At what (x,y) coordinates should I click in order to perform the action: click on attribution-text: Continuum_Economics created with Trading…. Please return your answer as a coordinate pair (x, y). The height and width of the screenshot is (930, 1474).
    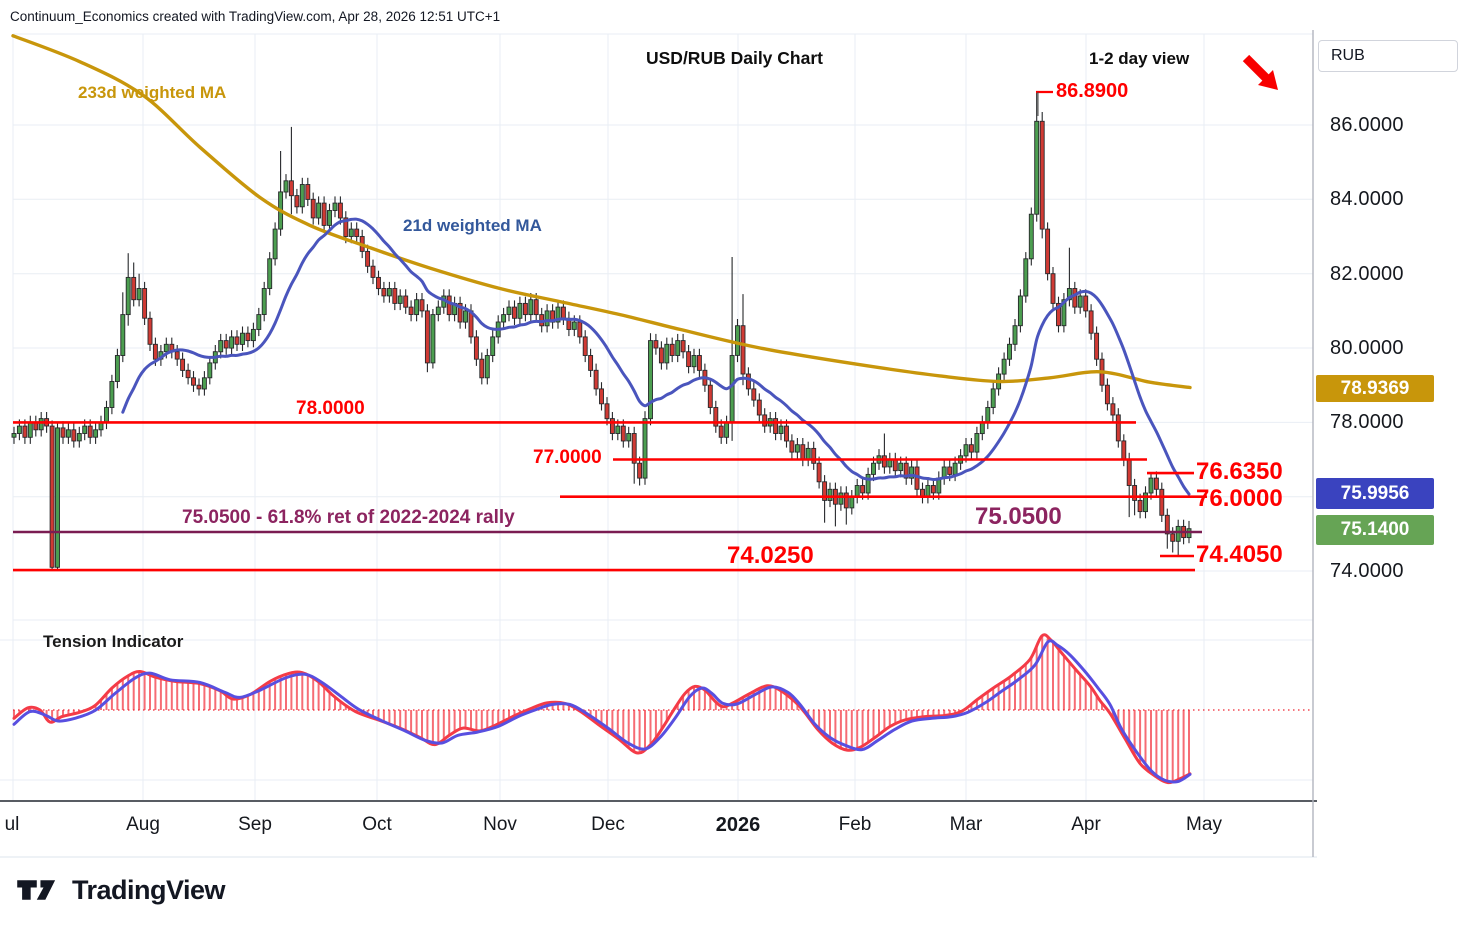
    Looking at the image, I should click on (255, 16).